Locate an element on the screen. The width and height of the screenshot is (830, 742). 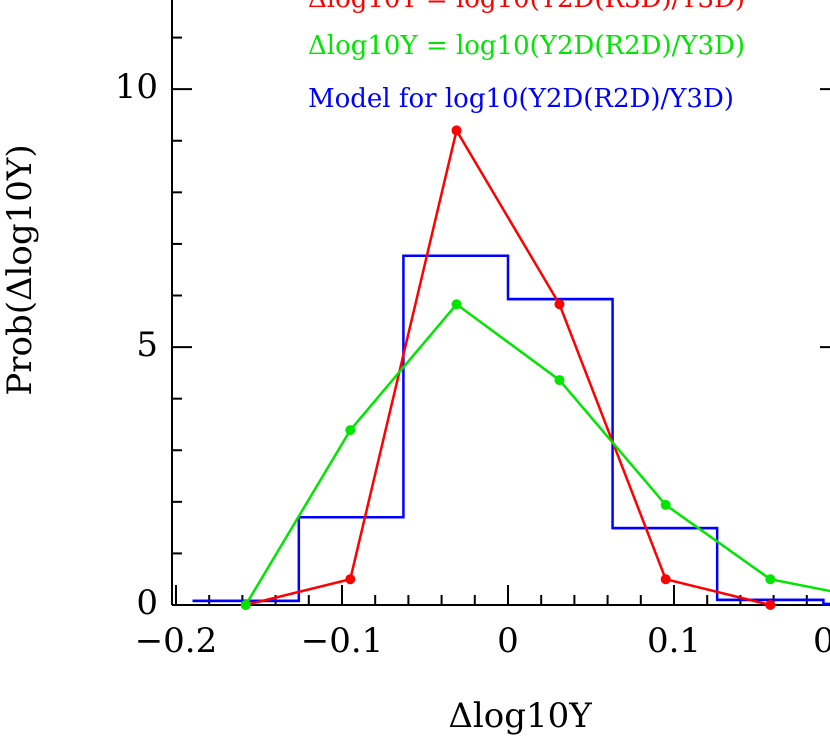
y-axis-label: Prob(Δlog10Y) is located at coordinates (20, 269).